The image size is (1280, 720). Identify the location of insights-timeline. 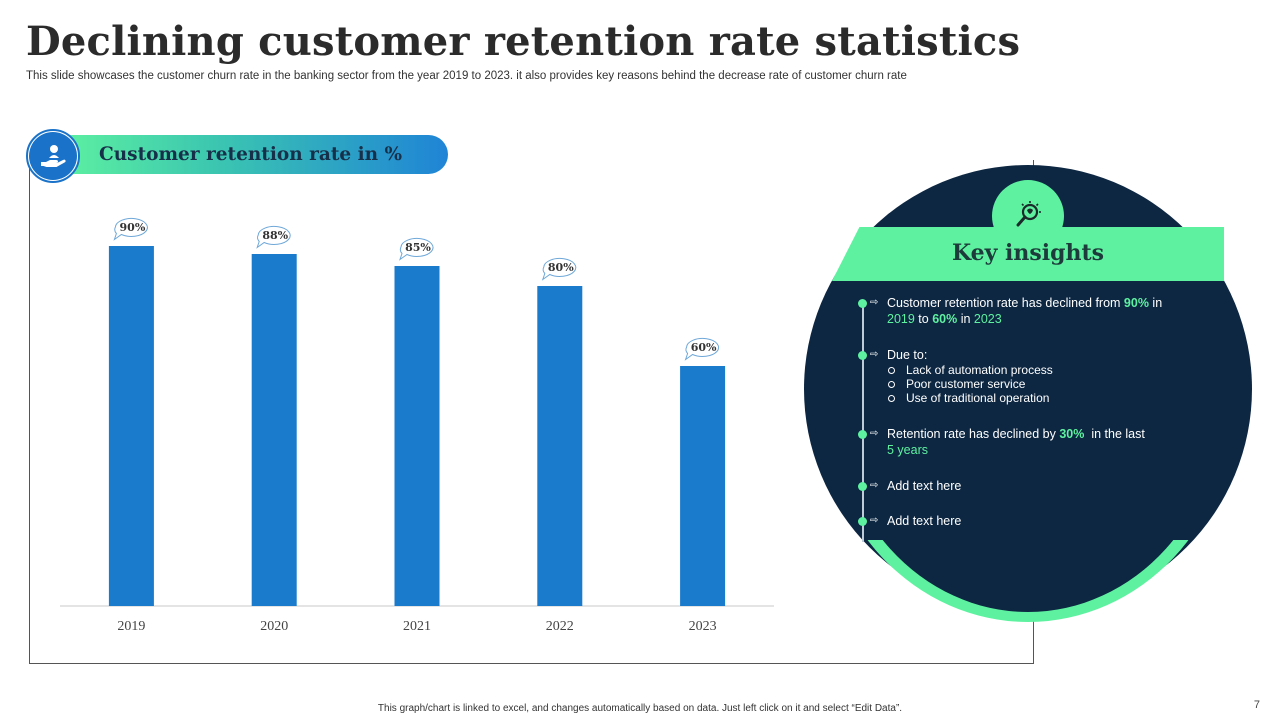
(863, 422).